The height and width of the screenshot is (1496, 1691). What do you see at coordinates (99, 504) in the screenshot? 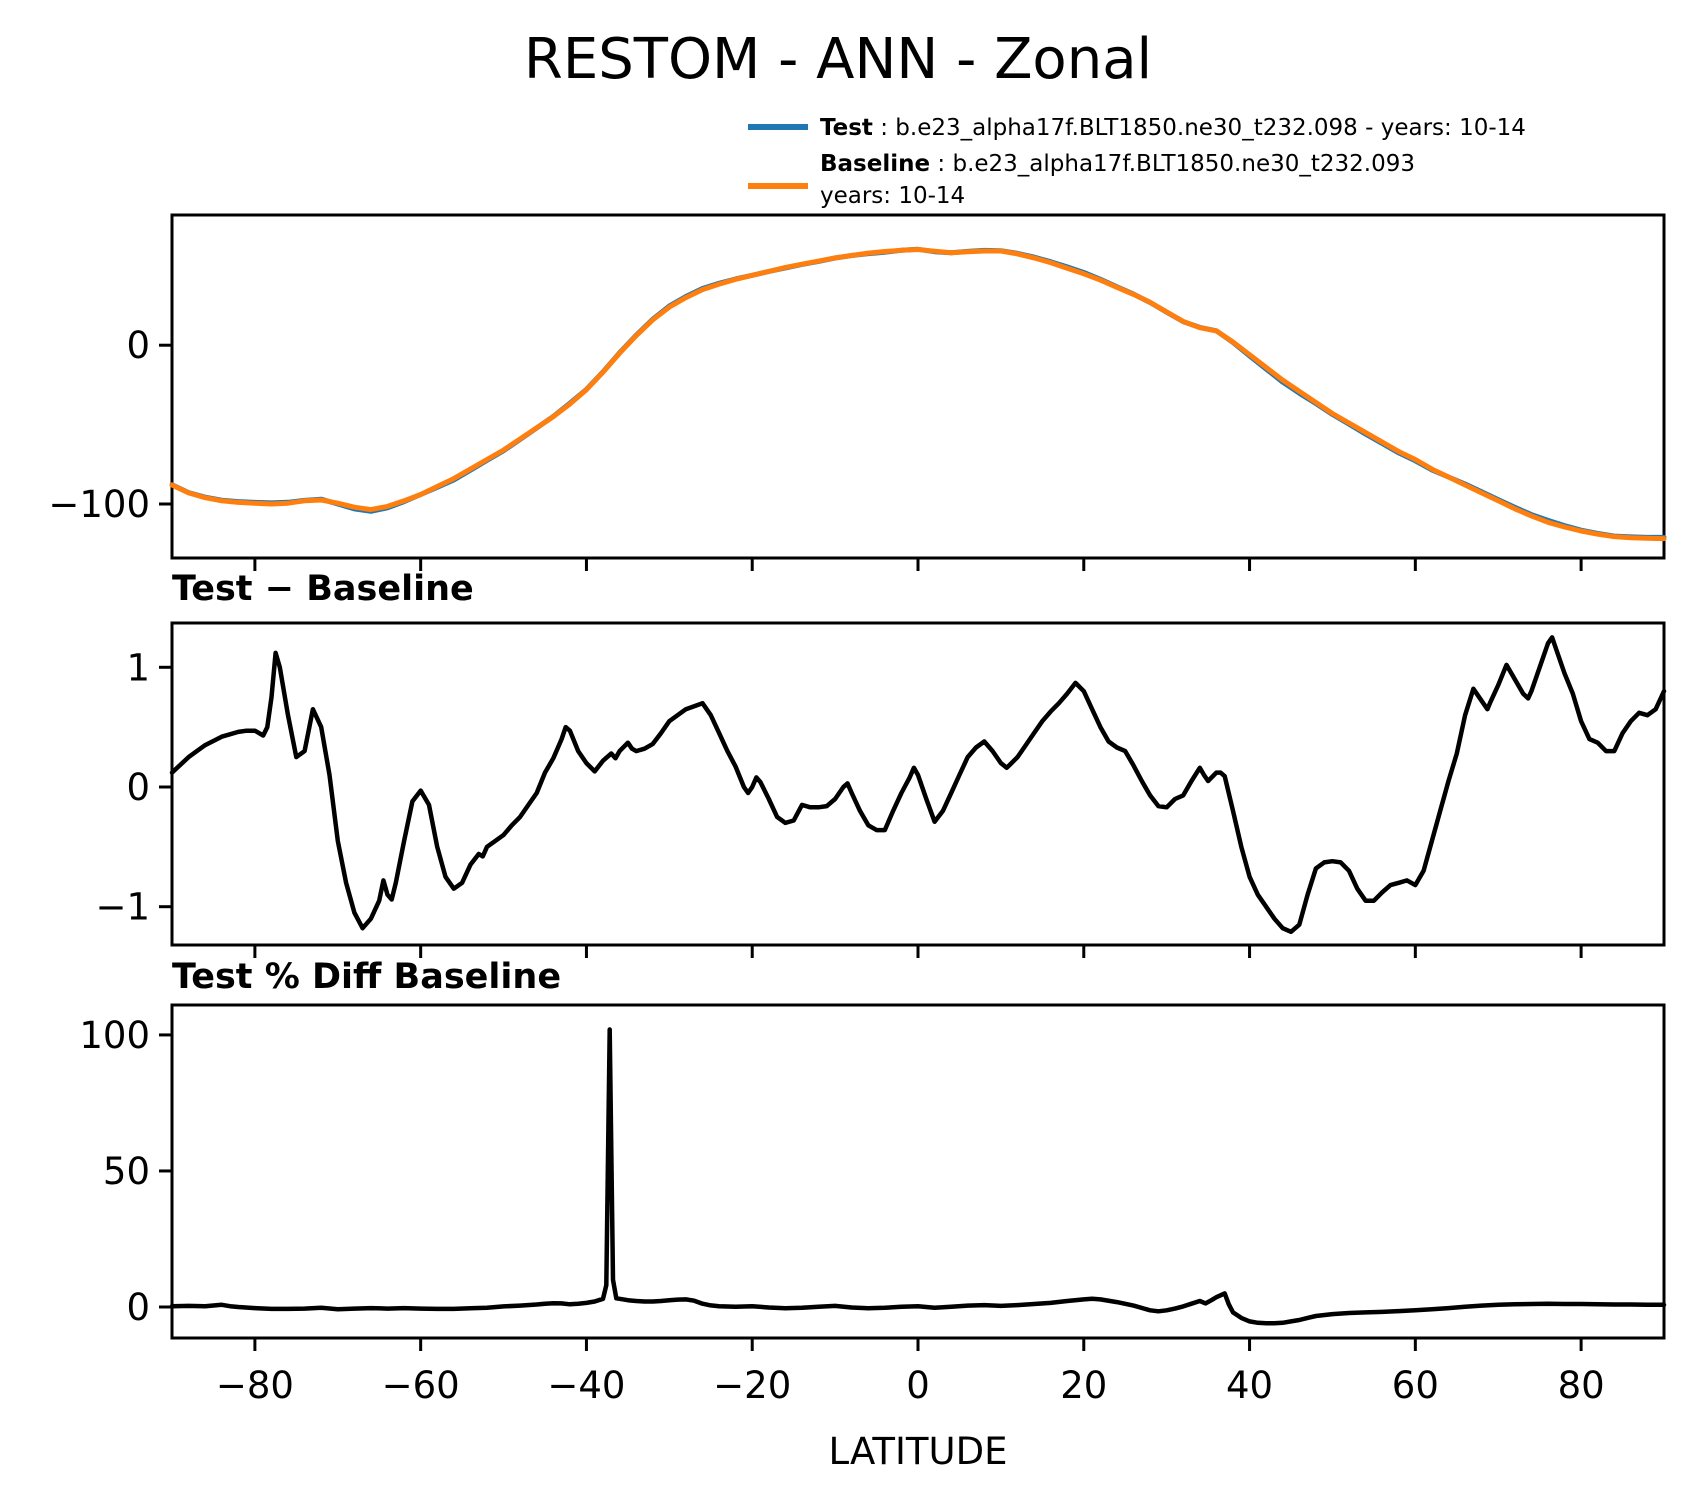
I see `y-tick-label: −100` at bounding box center [99, 504].